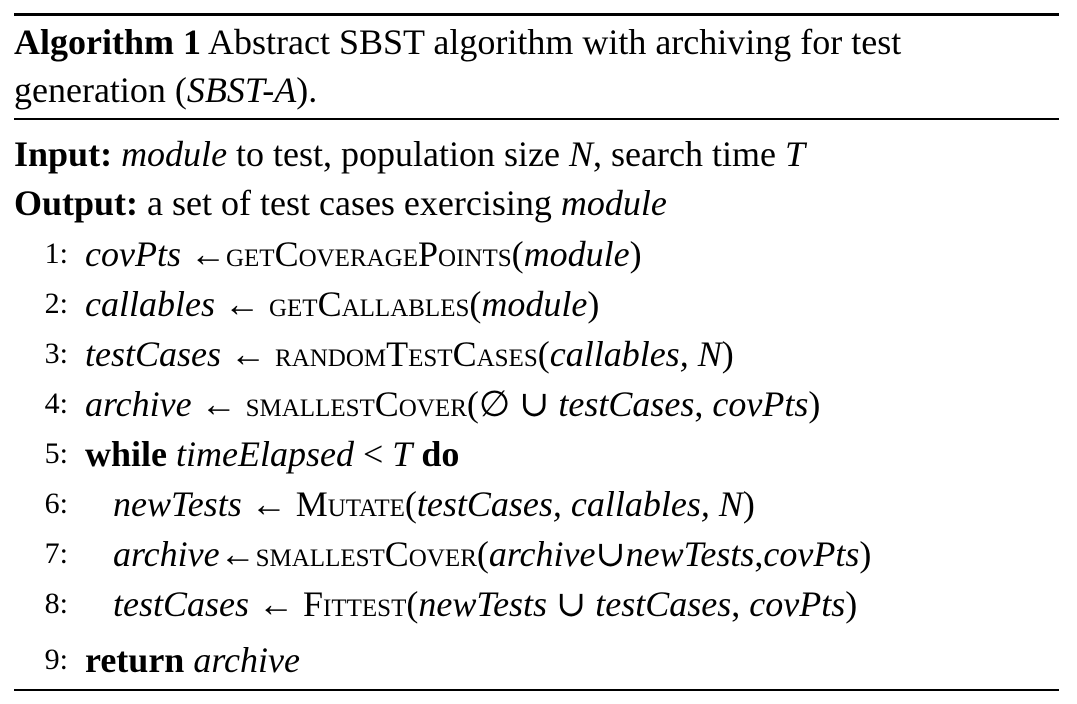 Image resolution: width=1077 pixels, height=704 pixels. What do you see at coordinates (536, 690) in the screenshot?
I see `bottom-rule` at bounding box center [536, 690].